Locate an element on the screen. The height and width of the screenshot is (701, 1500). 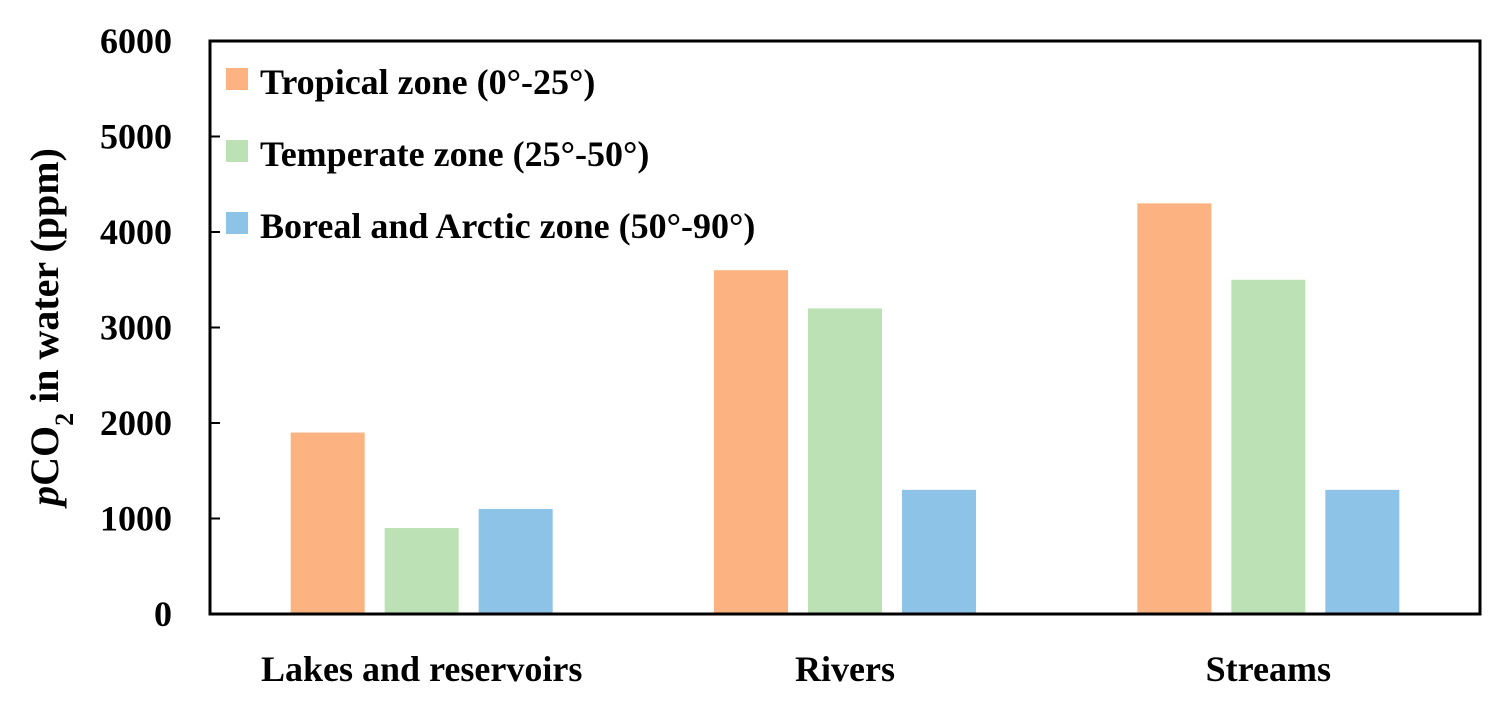
y-tick-label: 2000 is located at coordinates (136, 423).